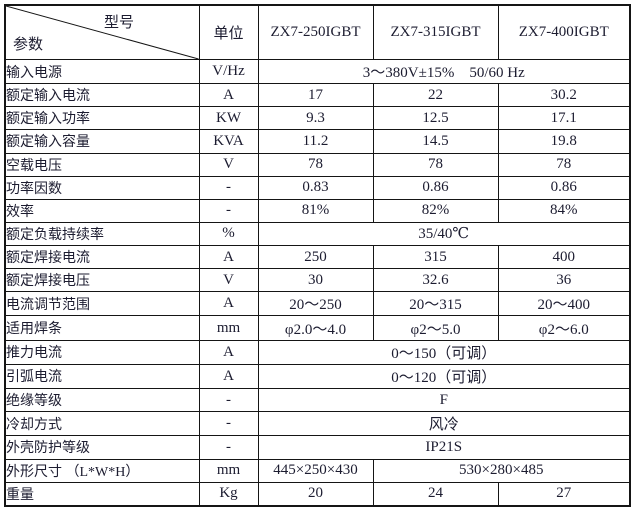  Describe the element at coordinates (102, 141) in the screenshot. I see `row-label: 额定输入容量` at that location.